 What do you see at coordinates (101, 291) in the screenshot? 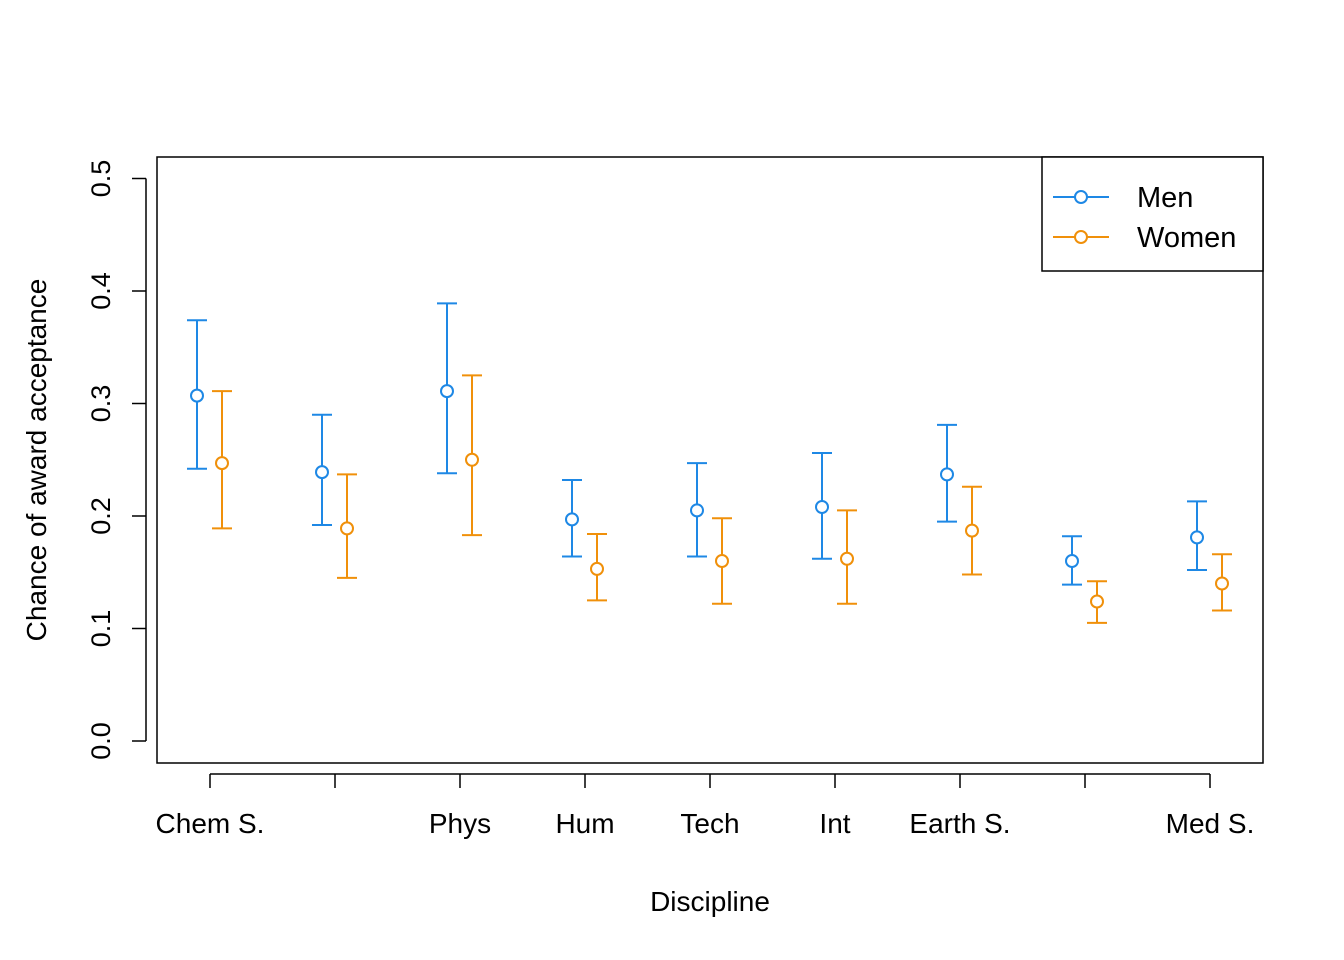
I see `y-tick-label: 0.4` at bounding box center [101, 291].